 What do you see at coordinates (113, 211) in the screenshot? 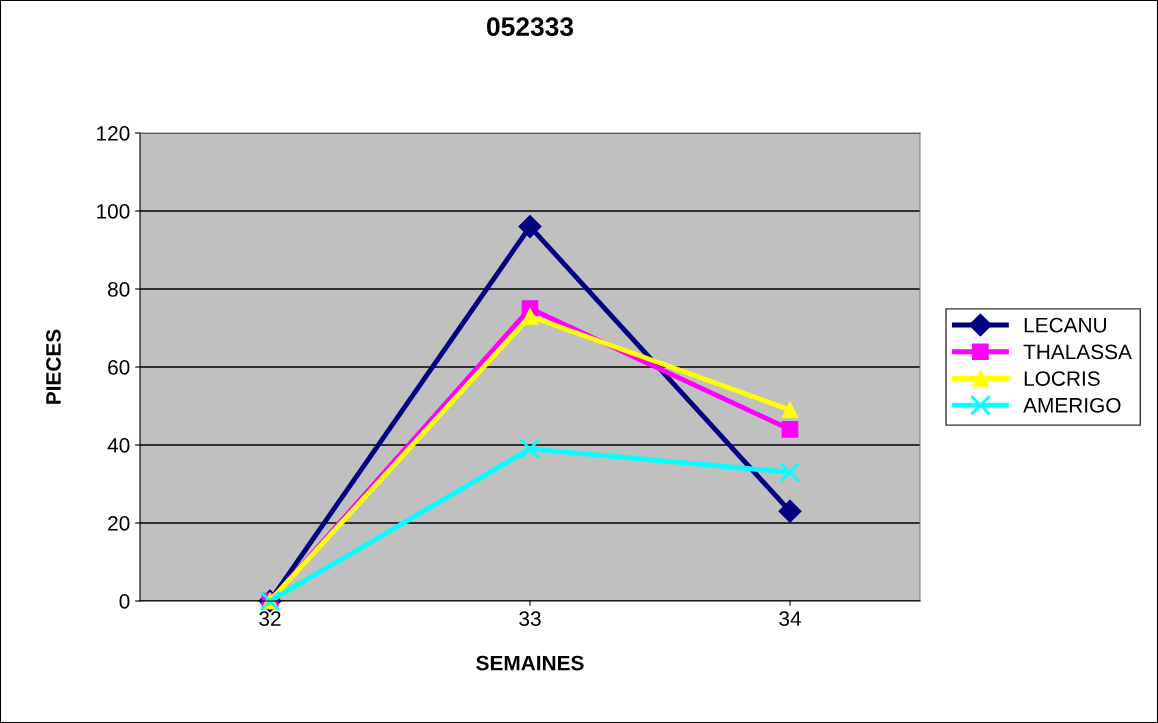
I see `y-tick-label: 100` at bounding box center [113, 211].